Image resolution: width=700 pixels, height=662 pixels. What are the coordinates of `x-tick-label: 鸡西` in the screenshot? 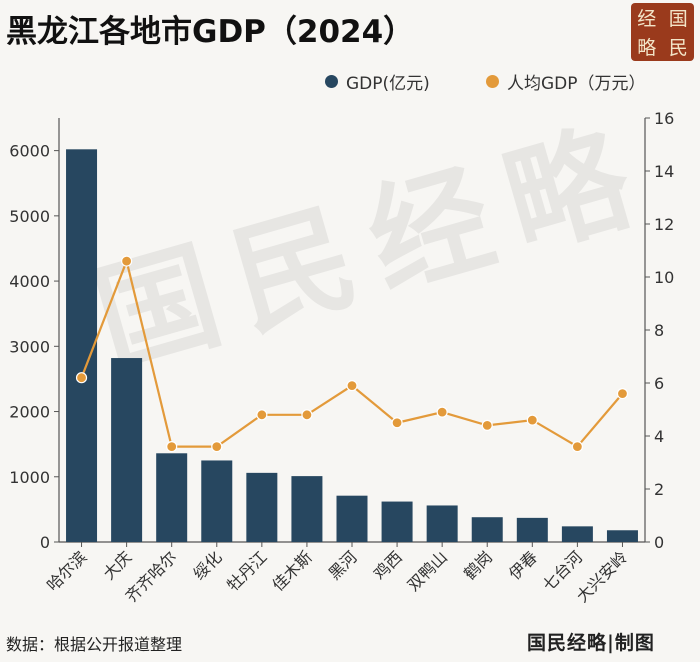 It's located at (388, 565).